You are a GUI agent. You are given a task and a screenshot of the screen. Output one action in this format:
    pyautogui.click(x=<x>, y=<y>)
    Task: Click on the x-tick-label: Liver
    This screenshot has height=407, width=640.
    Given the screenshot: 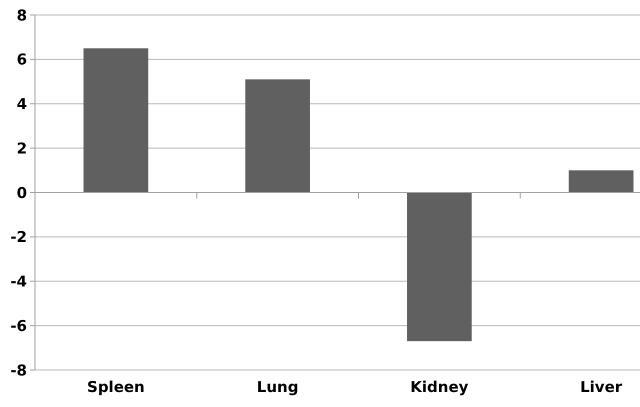 What is the action you would take?
    pyautogui.click(x=601, y=387)
    